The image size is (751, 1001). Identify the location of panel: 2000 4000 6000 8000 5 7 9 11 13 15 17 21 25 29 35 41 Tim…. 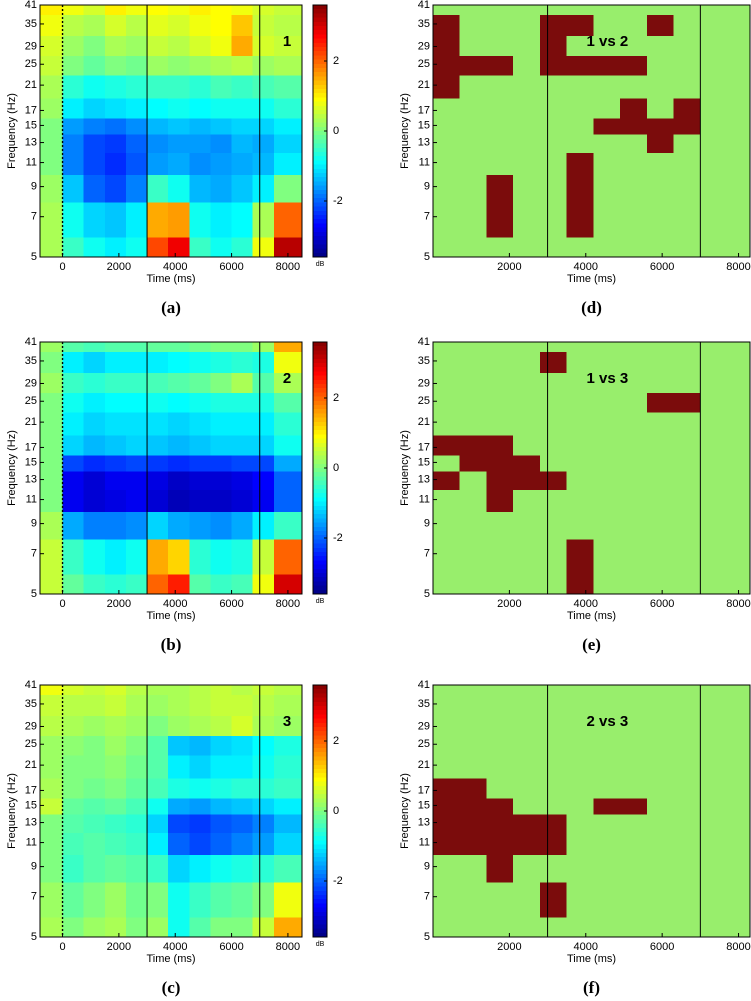
(575, 158).